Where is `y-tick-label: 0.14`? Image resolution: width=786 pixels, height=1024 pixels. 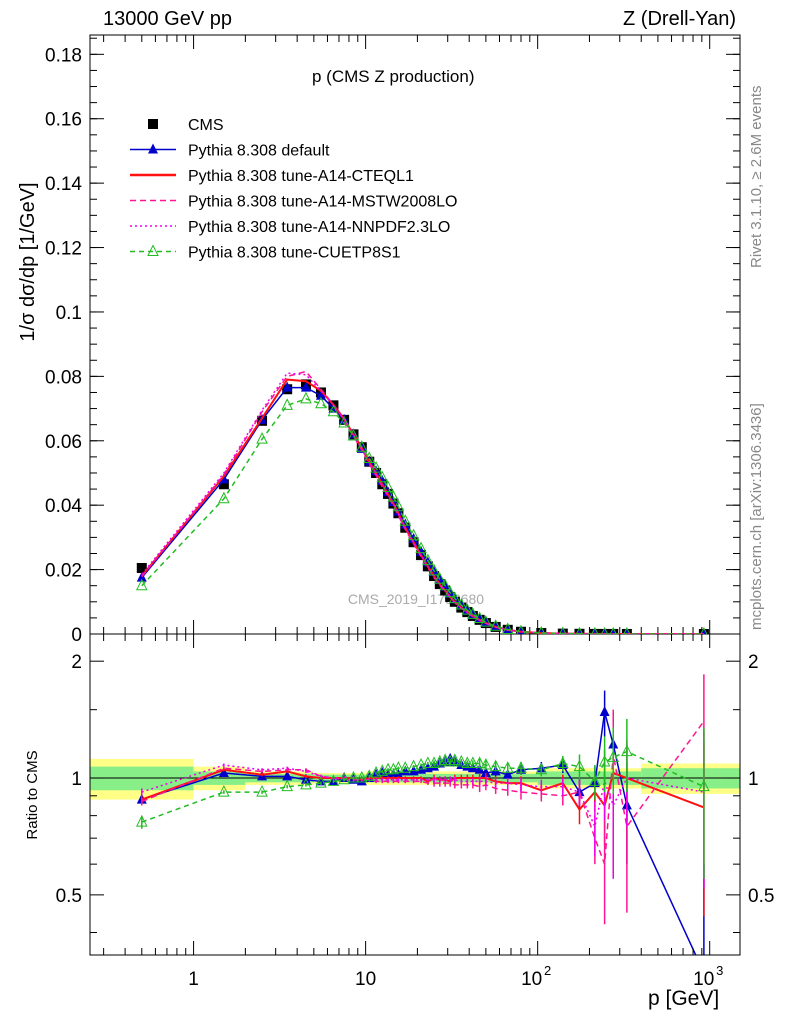
y-tick-label: 0.14 is located at coordinates (63, 184).